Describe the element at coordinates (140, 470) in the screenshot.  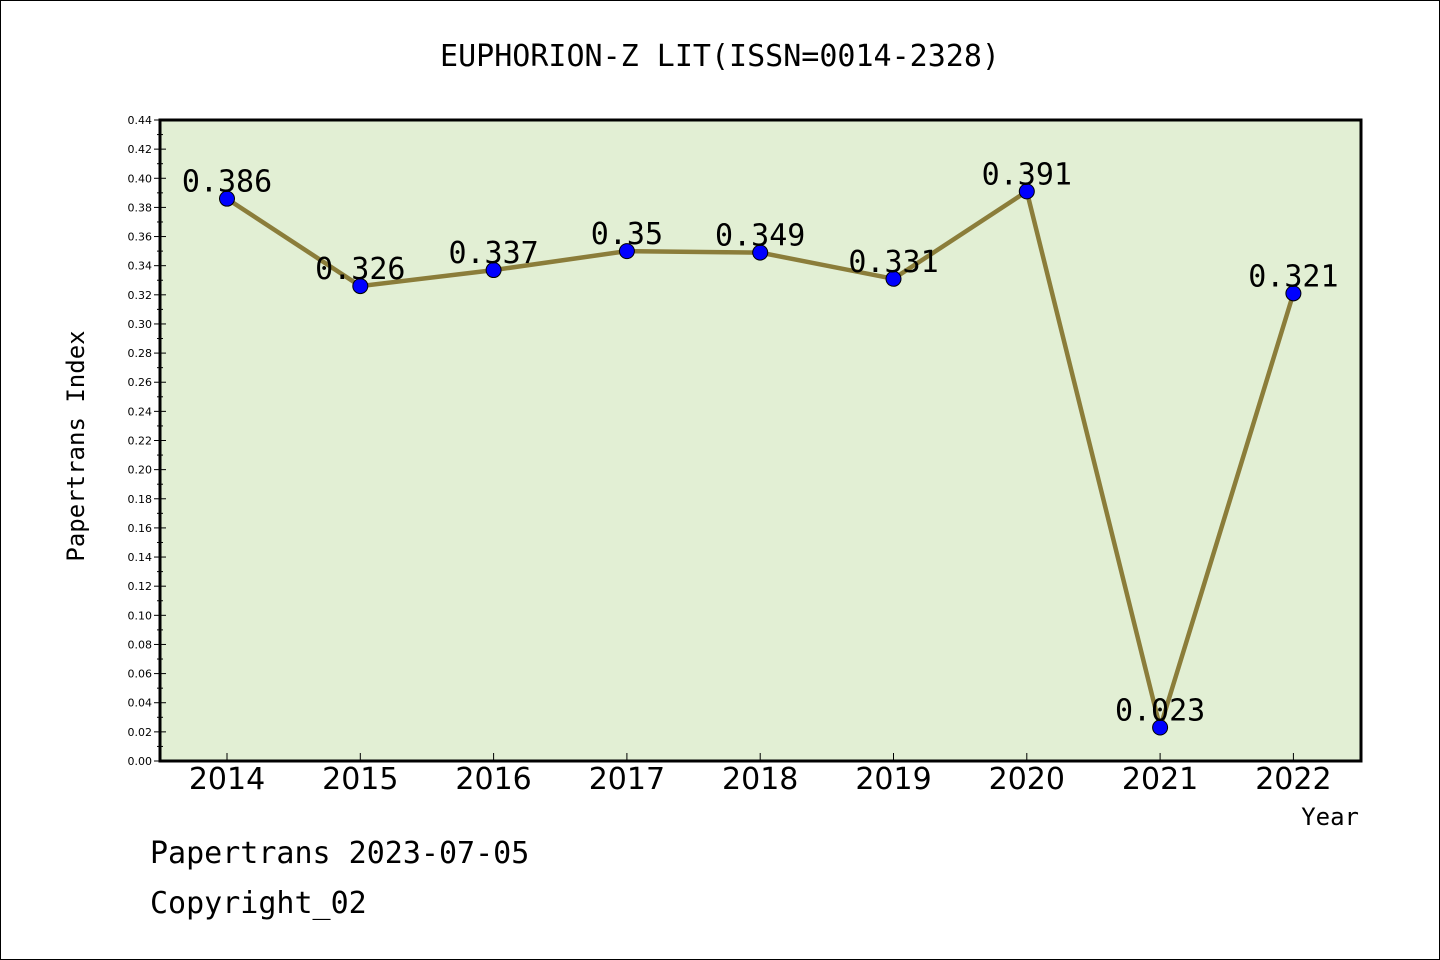
I see `y-tick-label: 0.20` at that location.